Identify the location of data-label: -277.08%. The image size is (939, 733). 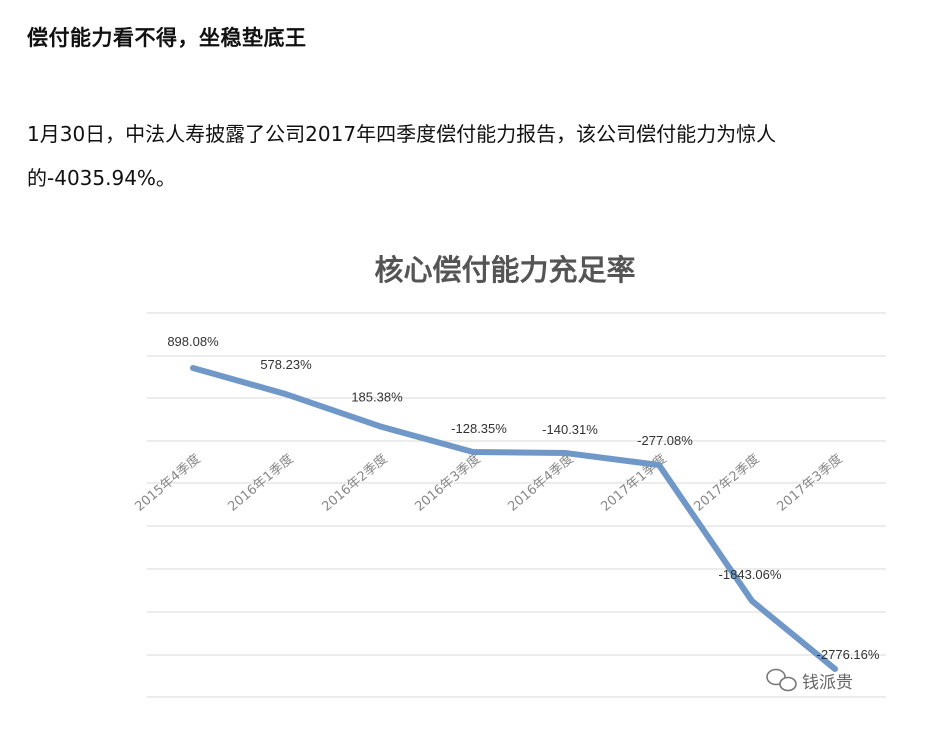
(665, 440).